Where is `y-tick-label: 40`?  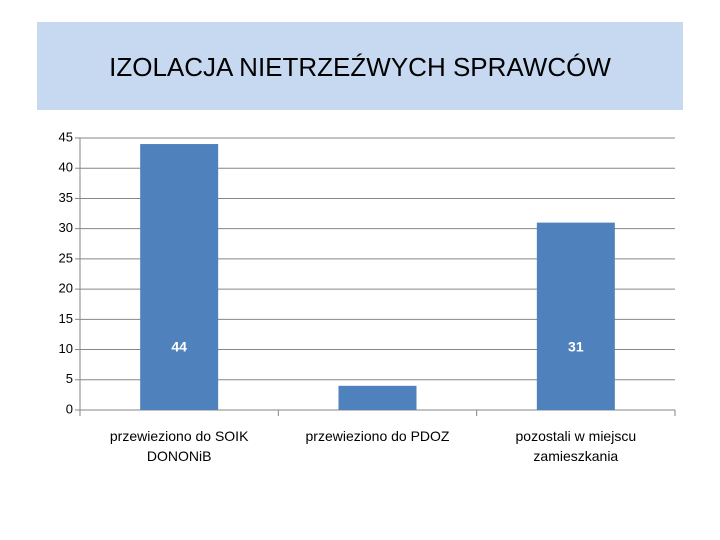 y-tick-label: 40 is located at coordinates (66, 167).